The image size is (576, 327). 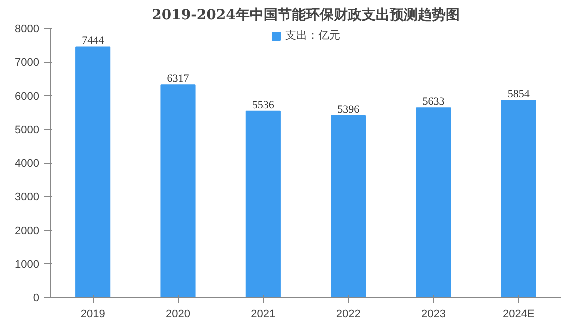 What do you see at coordinates (27, 30) in the screenshot?
I see `y-tick-label: 8000` at bounding box center [27, 30].